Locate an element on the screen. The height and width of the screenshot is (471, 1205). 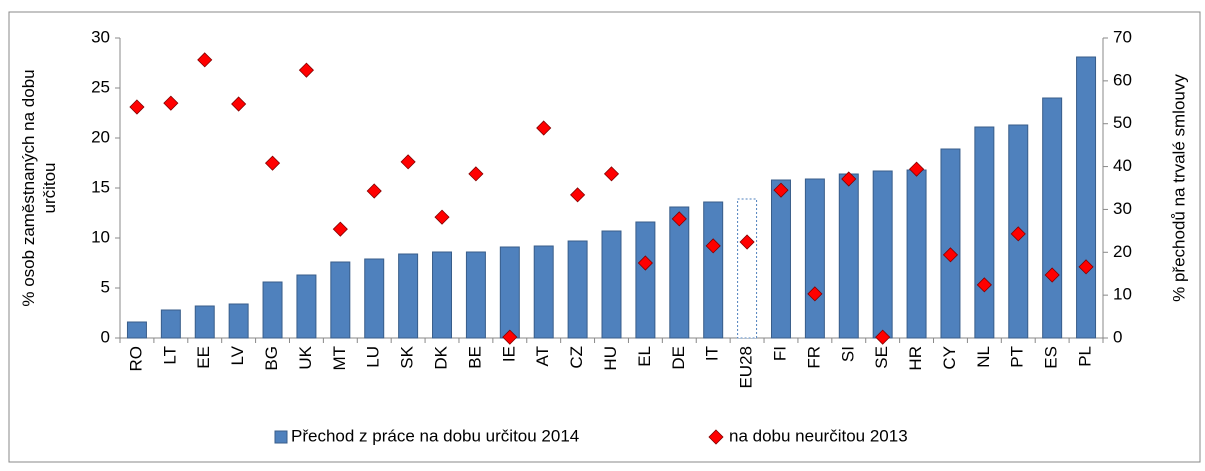
y2-tick-label: 20 is located at coordinates (1122, 251).